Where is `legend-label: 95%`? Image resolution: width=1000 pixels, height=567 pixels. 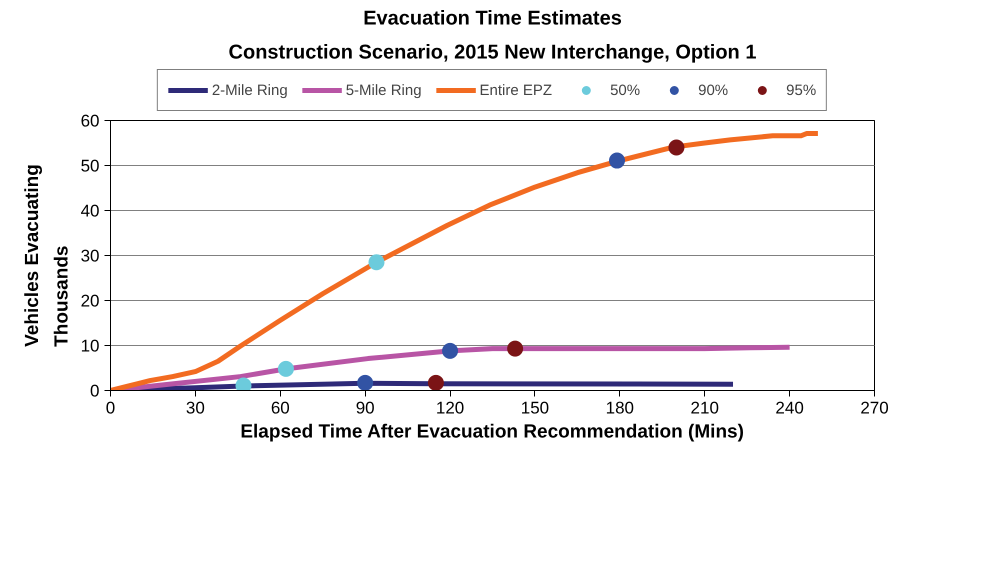 legend-label: 95% is located at coordinates (801, 90).